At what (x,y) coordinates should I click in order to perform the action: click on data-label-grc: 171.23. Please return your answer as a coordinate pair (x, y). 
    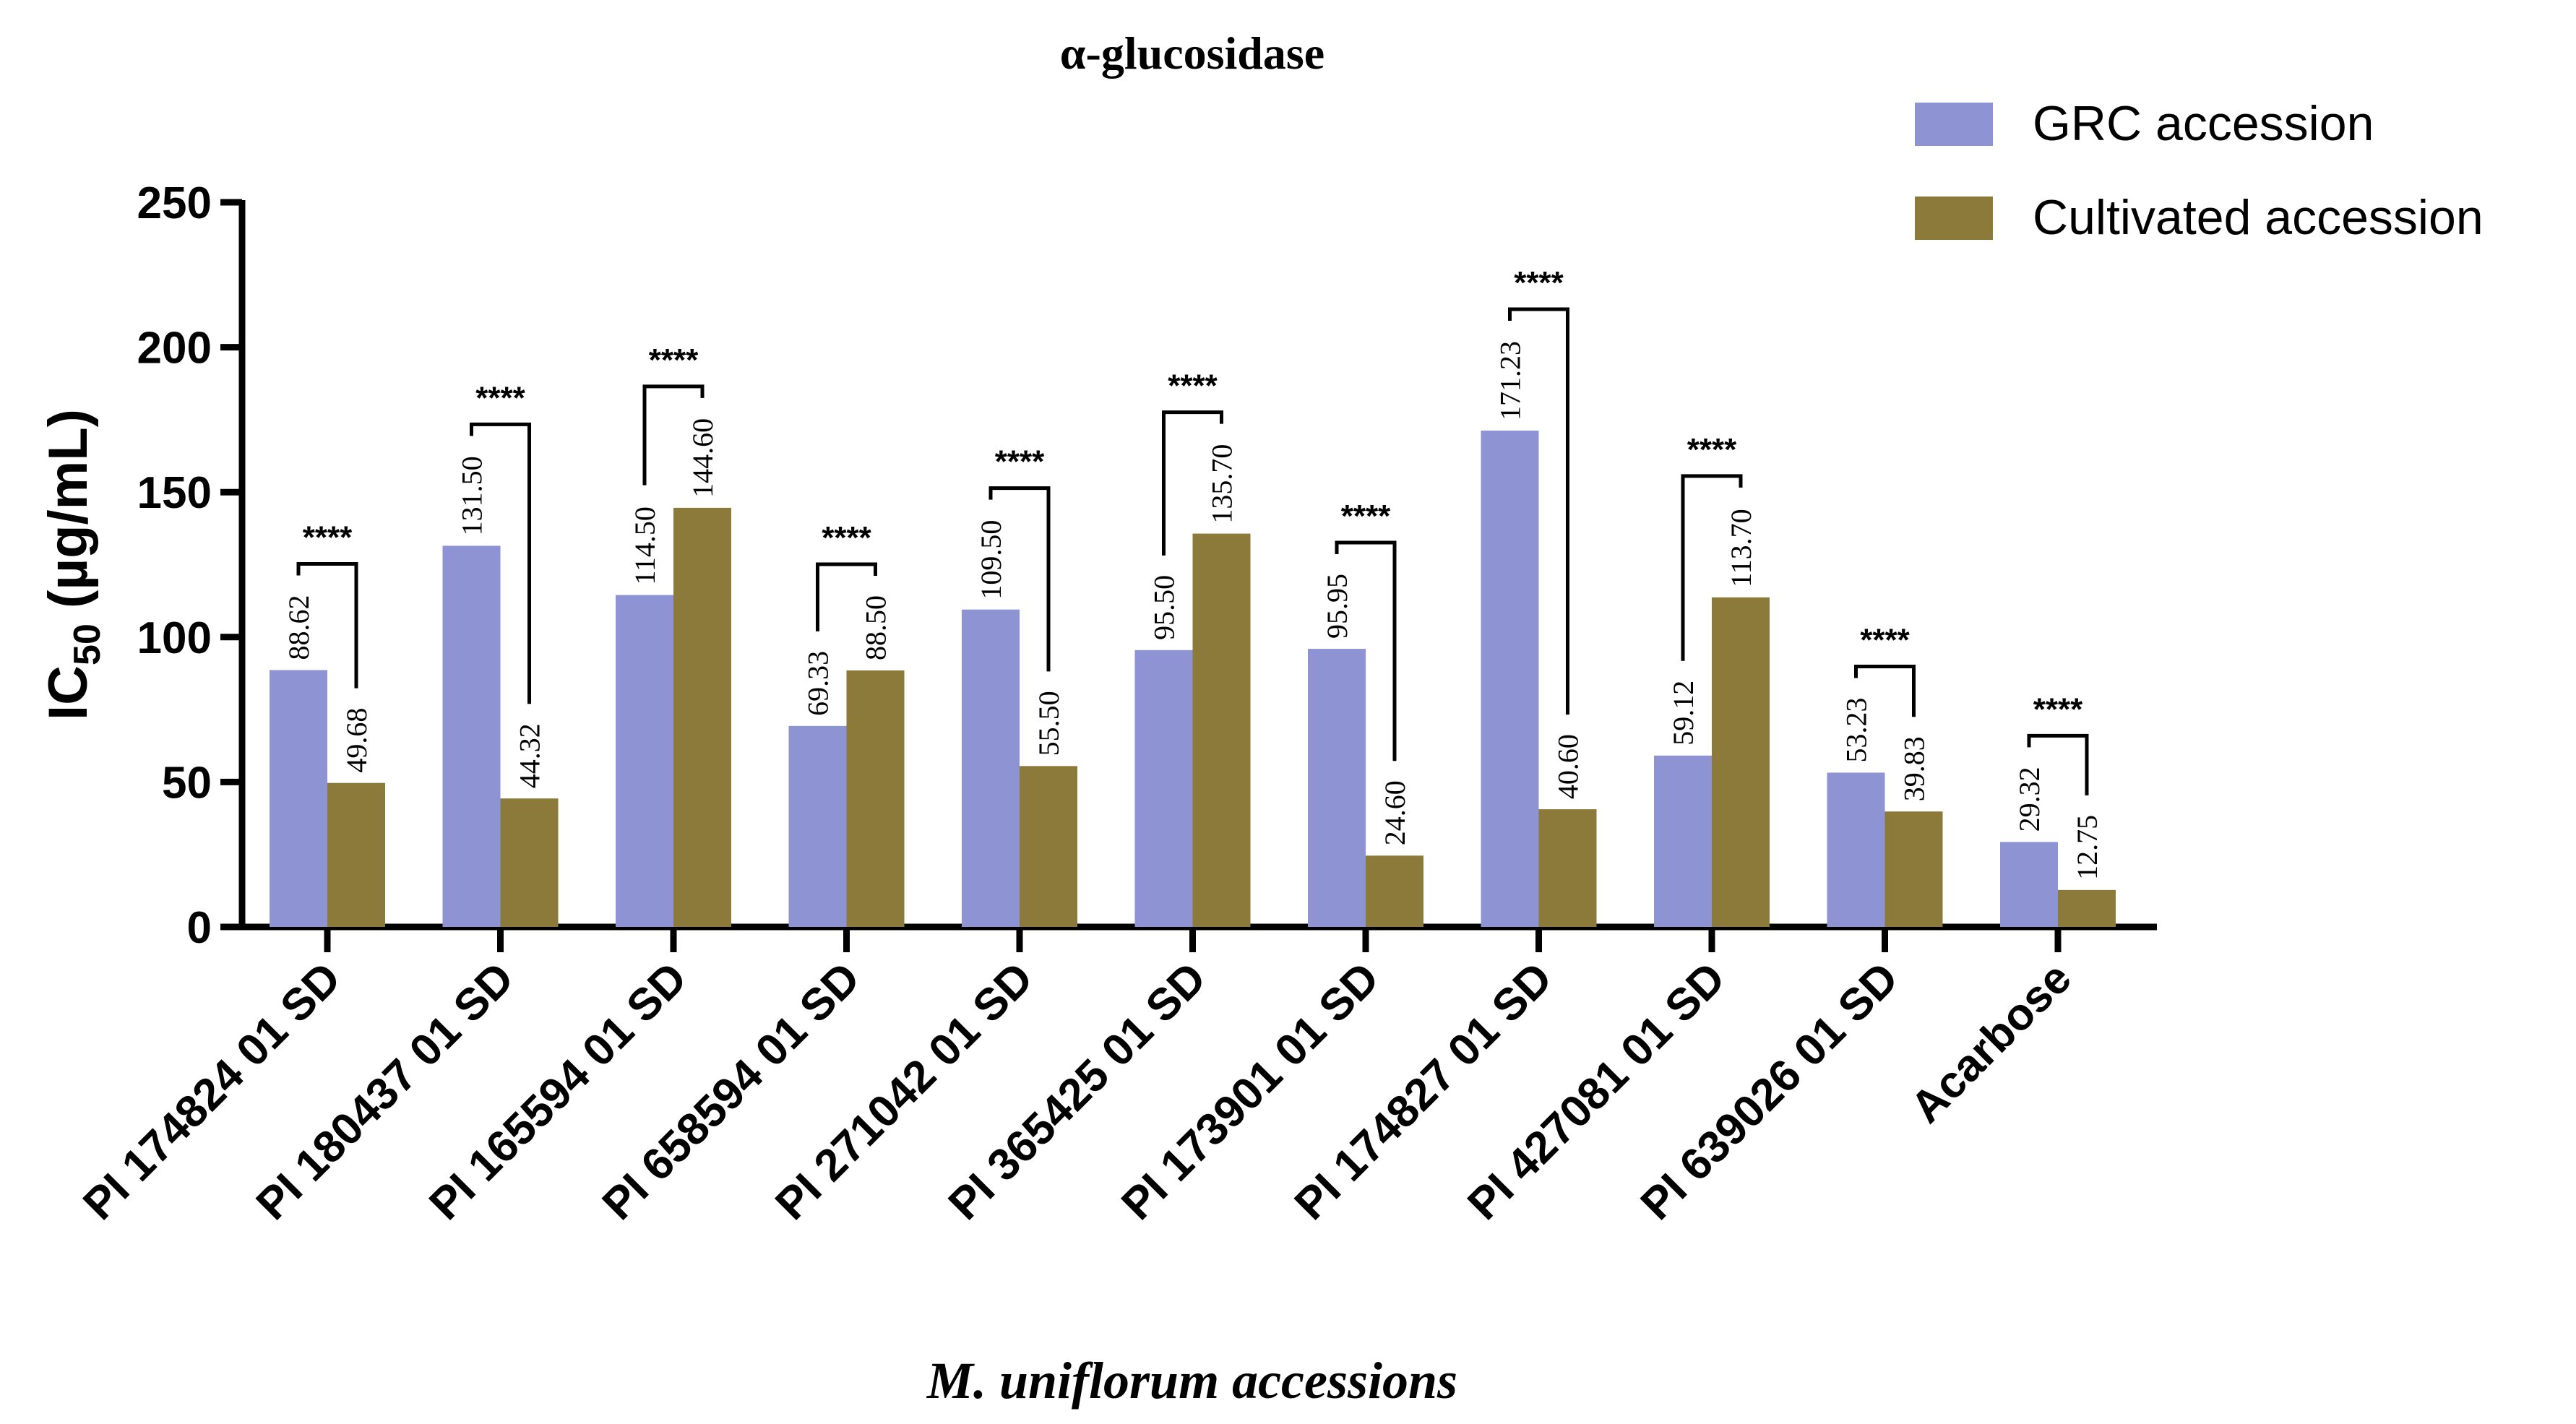
    Looking at the image, I should click on (1510, 380).